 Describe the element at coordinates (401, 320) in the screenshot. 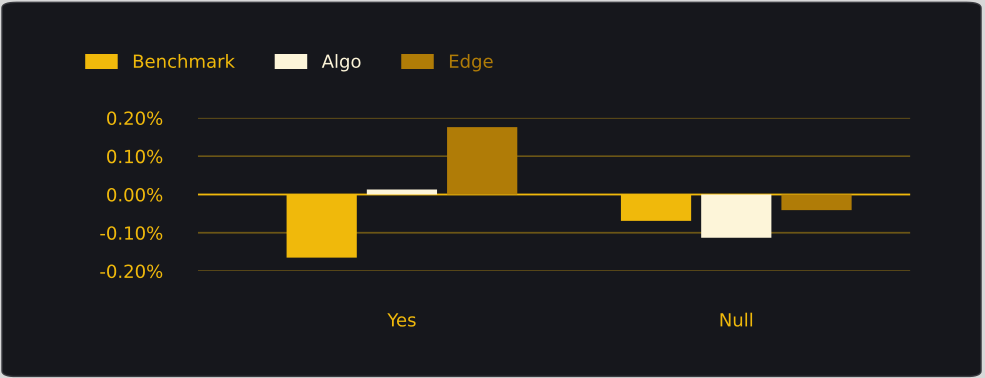

I see `x-tick-label: Yes` at that location.